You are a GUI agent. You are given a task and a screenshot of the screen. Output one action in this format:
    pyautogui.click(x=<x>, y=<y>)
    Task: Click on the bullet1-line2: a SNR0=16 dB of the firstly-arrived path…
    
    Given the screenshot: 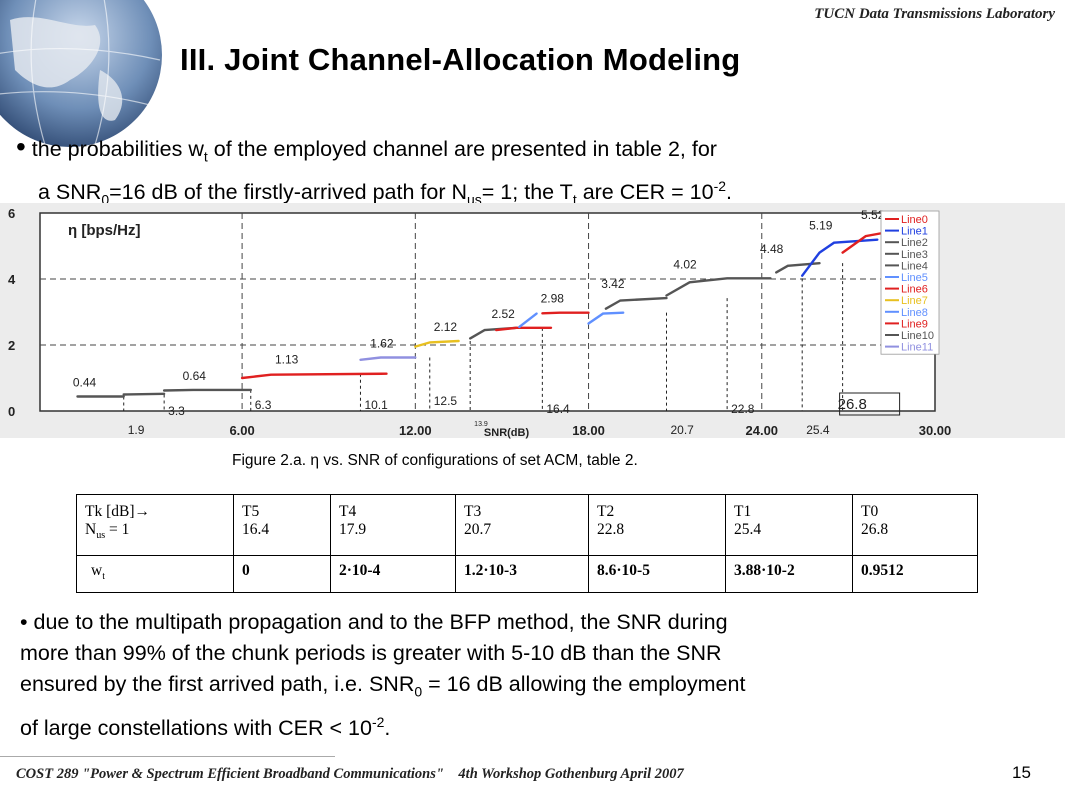 What is the action you would take?
    pyautogui.click(x=385, y=193)
    